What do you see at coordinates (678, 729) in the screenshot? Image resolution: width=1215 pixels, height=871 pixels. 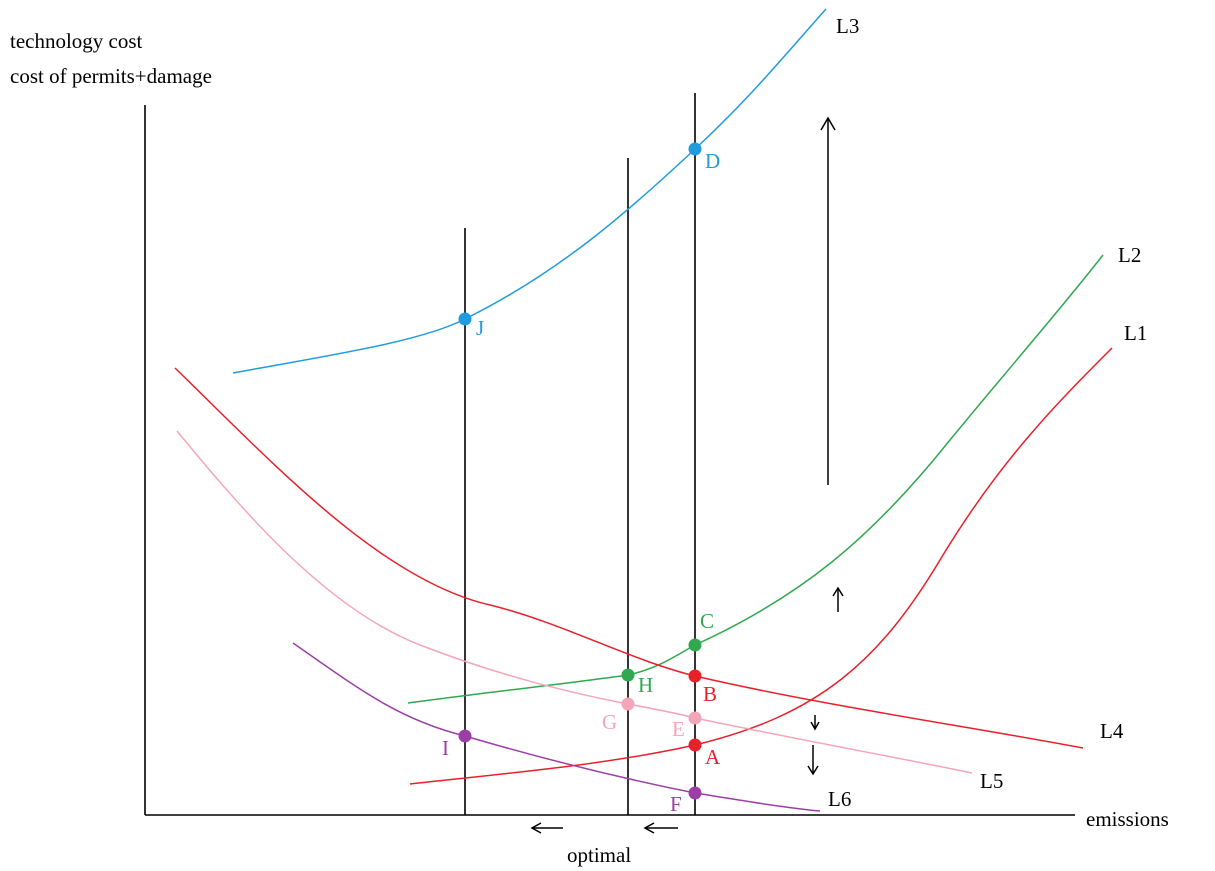 I see `point-label-E: E` at bounding box center [678, 729].